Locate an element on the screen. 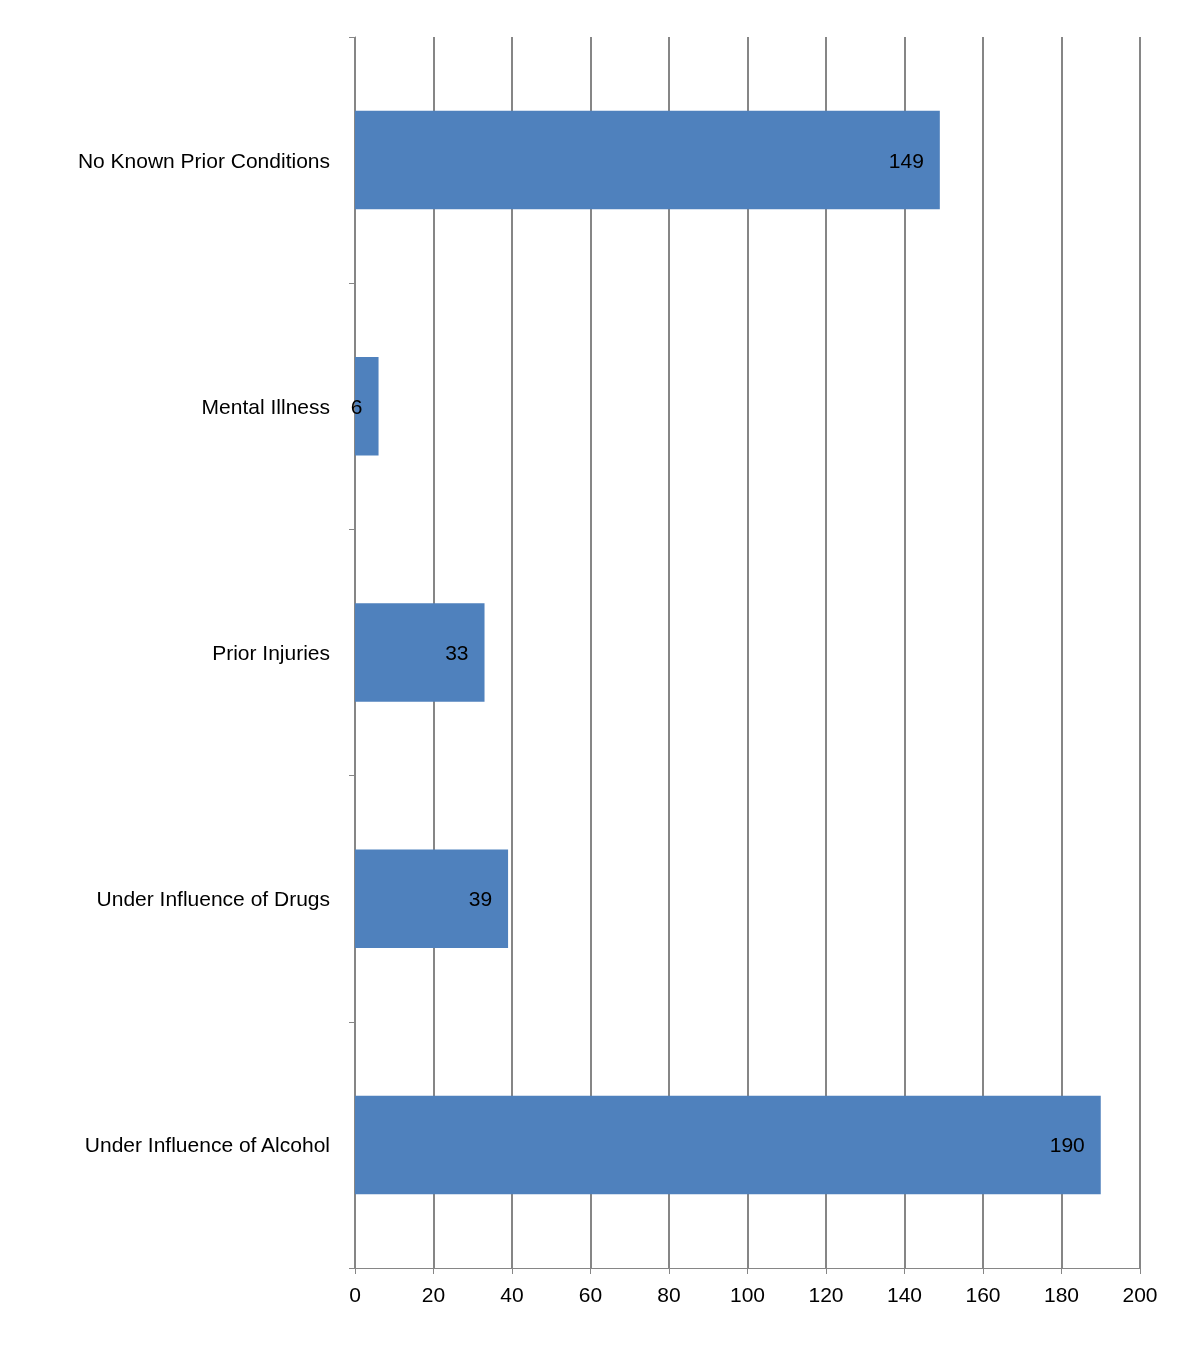 This screenshot has width=1183, height=1349. x-tick-label: 200 is located at coordinates (1140, 1294).